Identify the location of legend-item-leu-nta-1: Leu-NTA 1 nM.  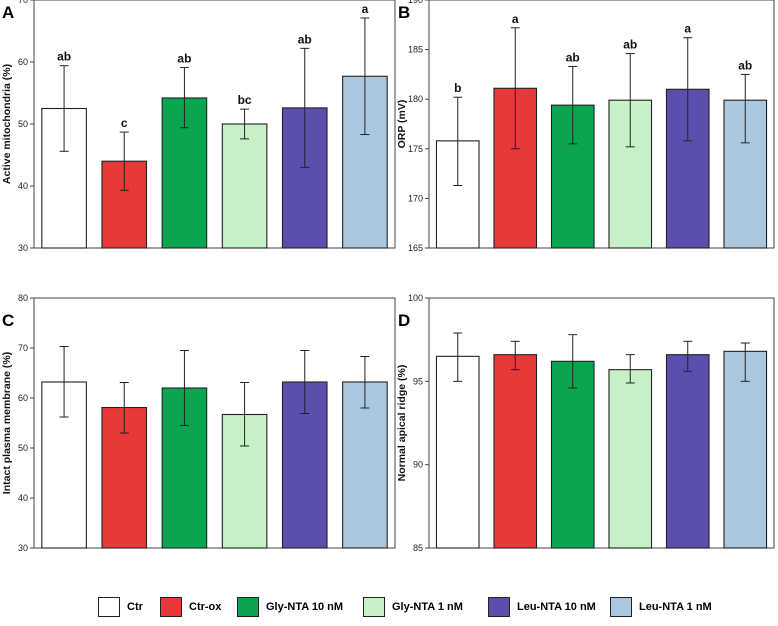
(661, 607).